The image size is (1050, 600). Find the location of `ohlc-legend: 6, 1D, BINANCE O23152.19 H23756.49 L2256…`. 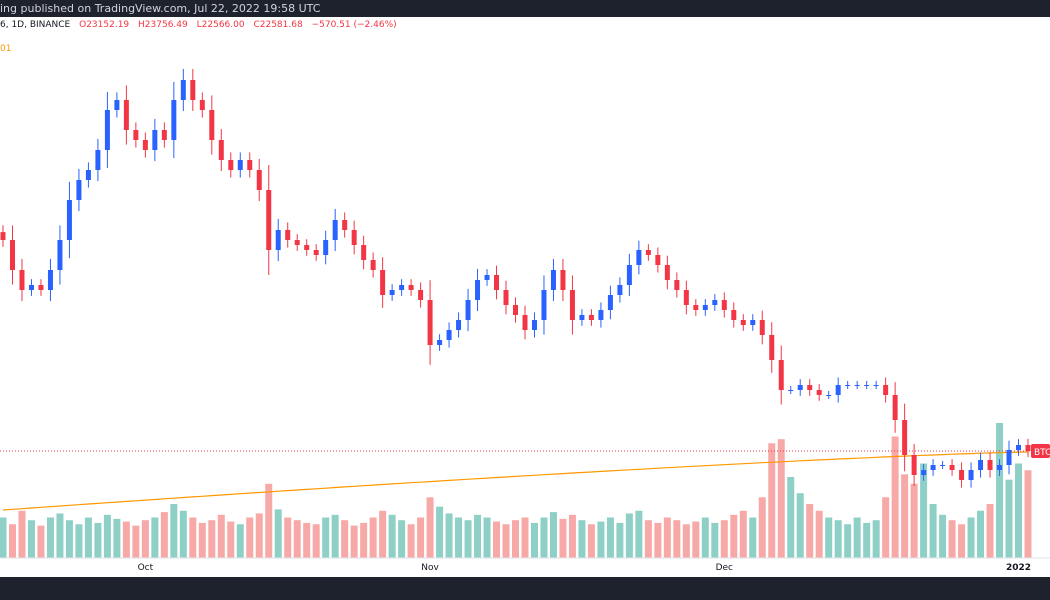

ohlc-legend: 6, 1D, BINANCE O23152.19 H23756.49 L2256… is located at coordinates (198, 25).